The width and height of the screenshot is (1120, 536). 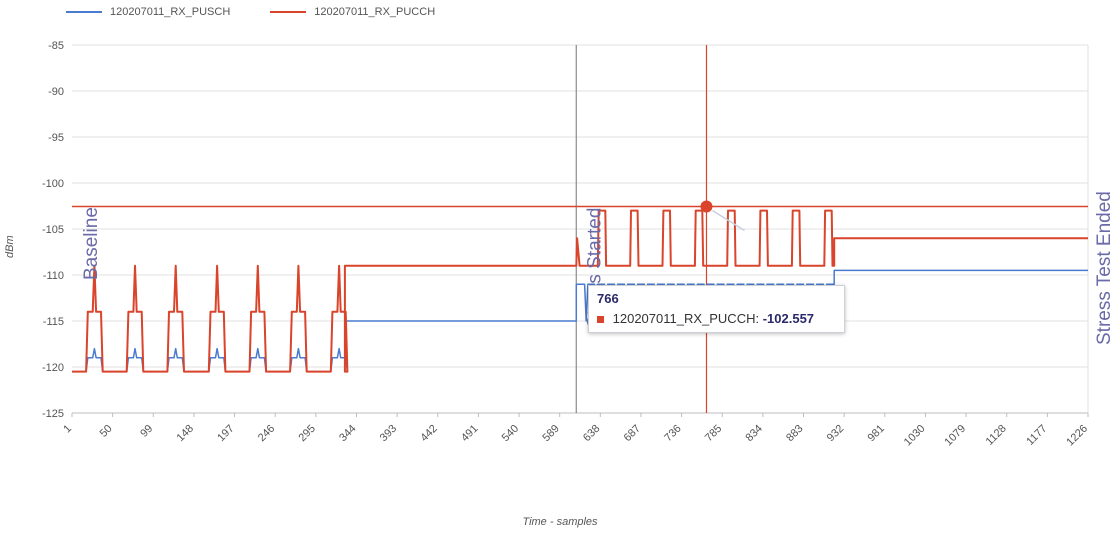 What do you see at coordinates (996, 435) in the screenshot?
I see `x-tick-label: 1128` at bounding box center [996, 435].